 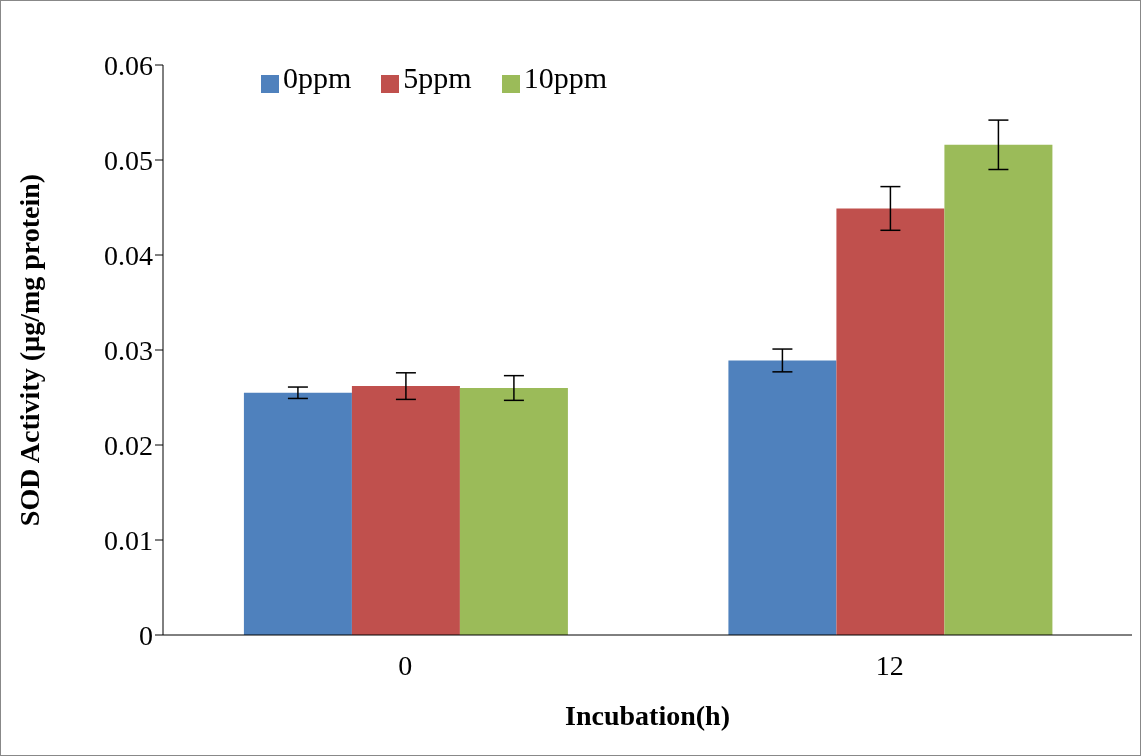 What do you see at coordinates (128, 255) in the screenshot?
I see `y-tick-label: 0.04` at bounding box center [128, 255].